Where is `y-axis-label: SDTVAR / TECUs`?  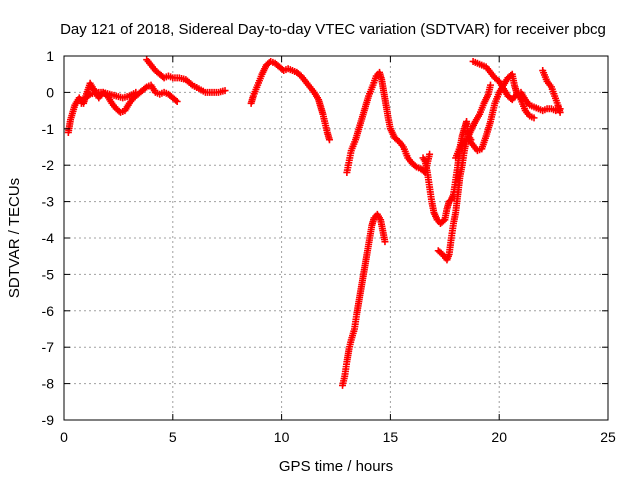 y-axis-label: SDTVAR / TECUs is located at coordinates (14, 238).